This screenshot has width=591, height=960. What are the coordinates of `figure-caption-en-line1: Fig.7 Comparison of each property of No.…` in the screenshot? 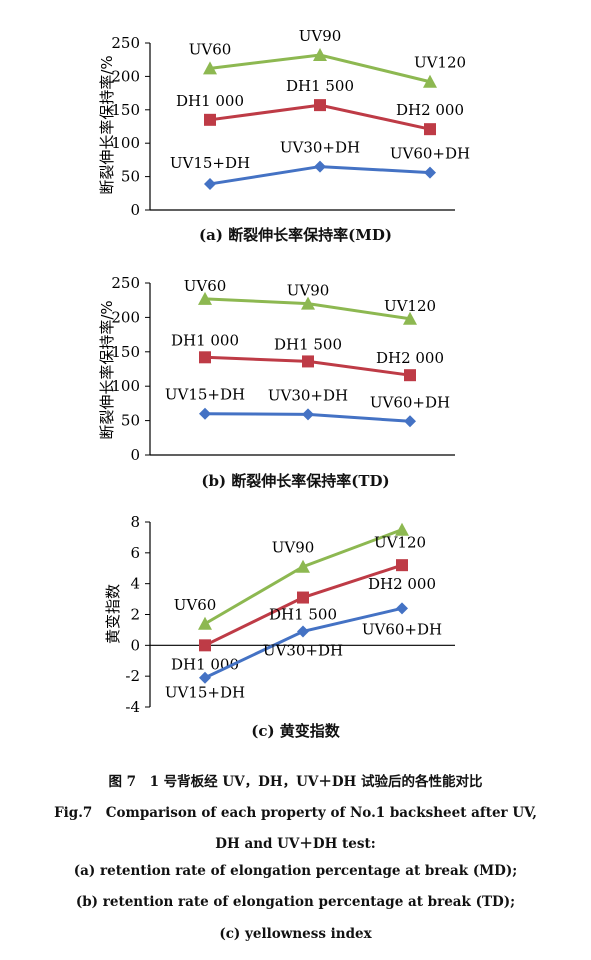 It's located at (295, 813).